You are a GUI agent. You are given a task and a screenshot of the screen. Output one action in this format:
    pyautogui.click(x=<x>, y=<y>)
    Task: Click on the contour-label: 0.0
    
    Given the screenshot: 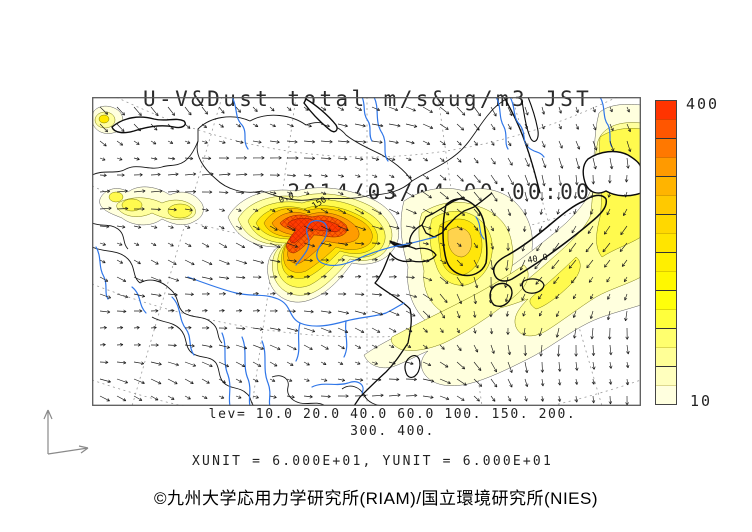 What is the action you would take?
    pyautogui.click(x=287, y=198)
    